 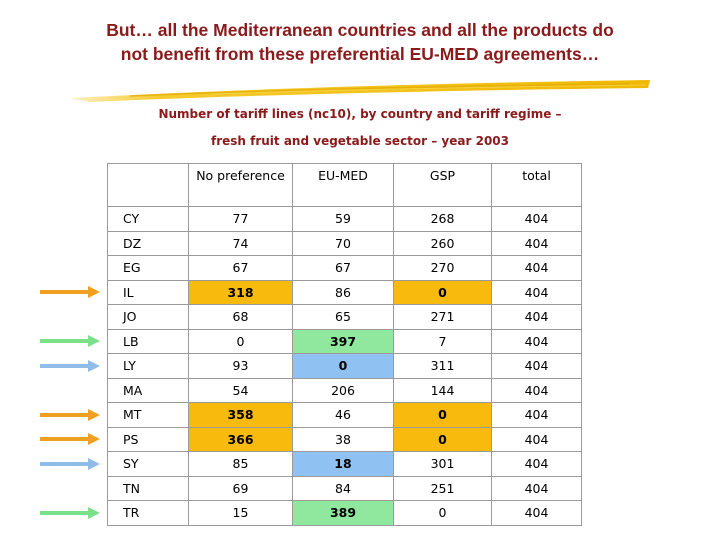 What do you see at coordinates (148, 317) in the screenshot?
I see `country-code-cell: JO` at bounding box center [148, 317].